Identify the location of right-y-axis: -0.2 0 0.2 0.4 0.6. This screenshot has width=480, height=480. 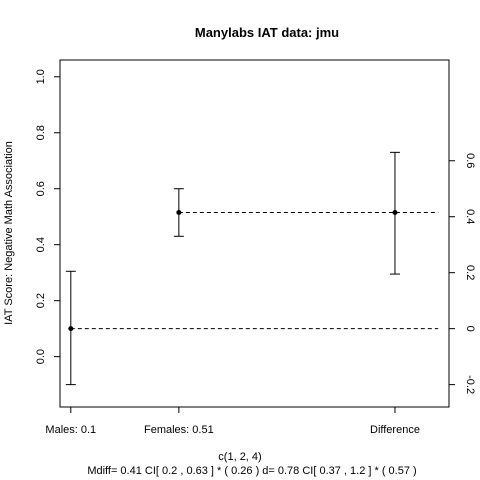
(462, 273).